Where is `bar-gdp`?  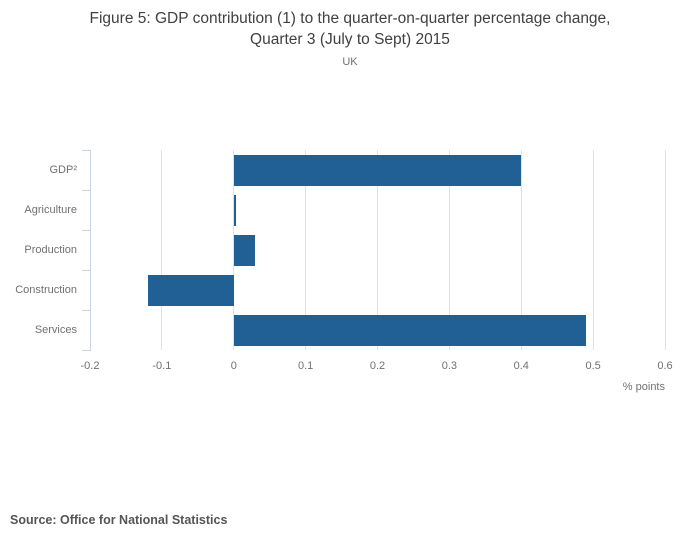
bar-gdp is located at coordinates (377, 170).